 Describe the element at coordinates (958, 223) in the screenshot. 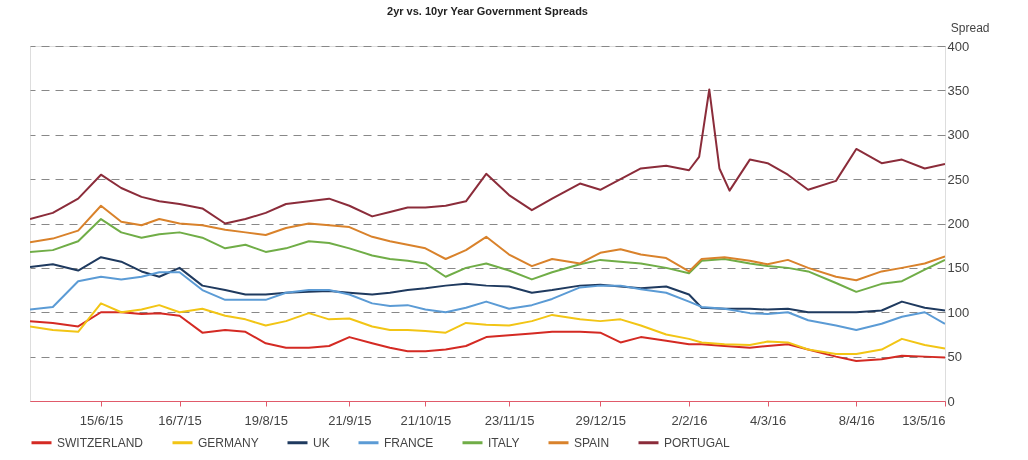

I see `y-tick-label: 200` at that location.